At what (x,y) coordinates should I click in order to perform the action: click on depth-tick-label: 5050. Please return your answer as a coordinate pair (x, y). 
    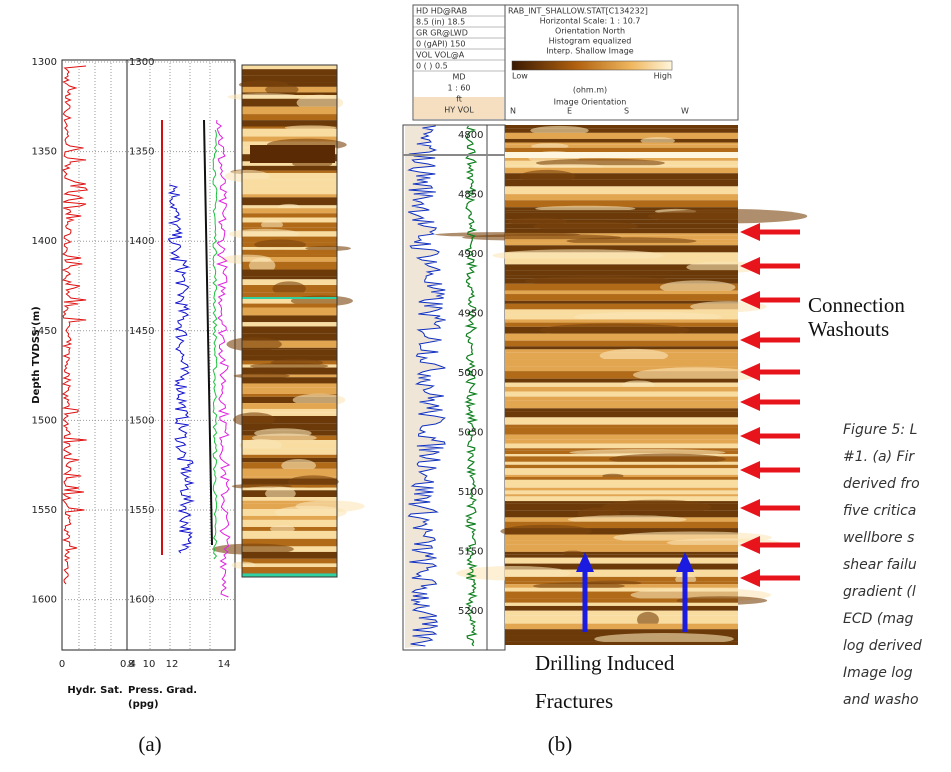
    Looking at the image, I should click on (470, 433).